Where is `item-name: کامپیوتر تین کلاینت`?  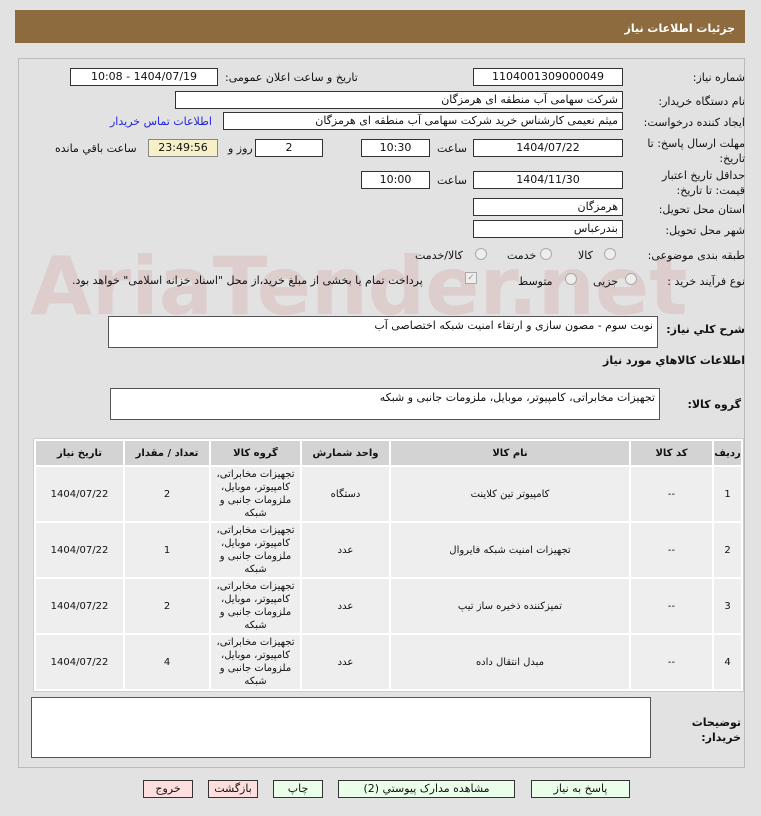 item-name: کامپیوتر تین کلاینت is located at coordinates (510, 494).